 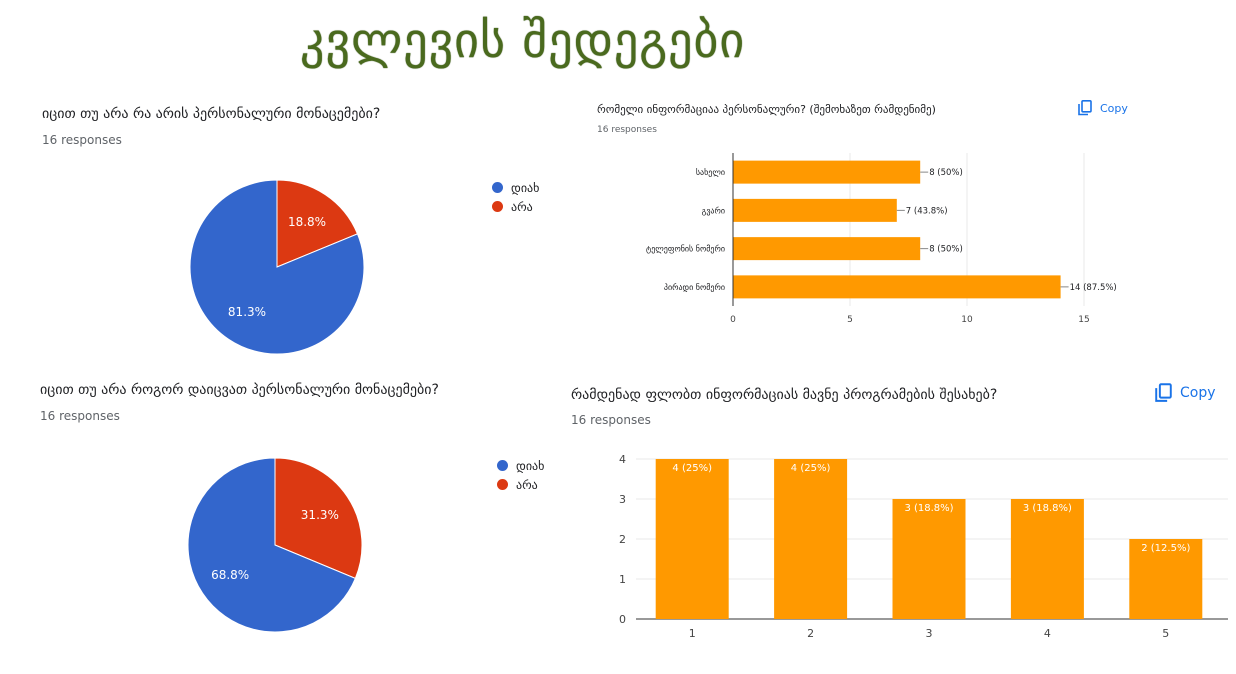 What do you see at coordinates (929, 633) in the screenshot?
I see `vbar-category-label: 3` at bounding box center [929, 633].